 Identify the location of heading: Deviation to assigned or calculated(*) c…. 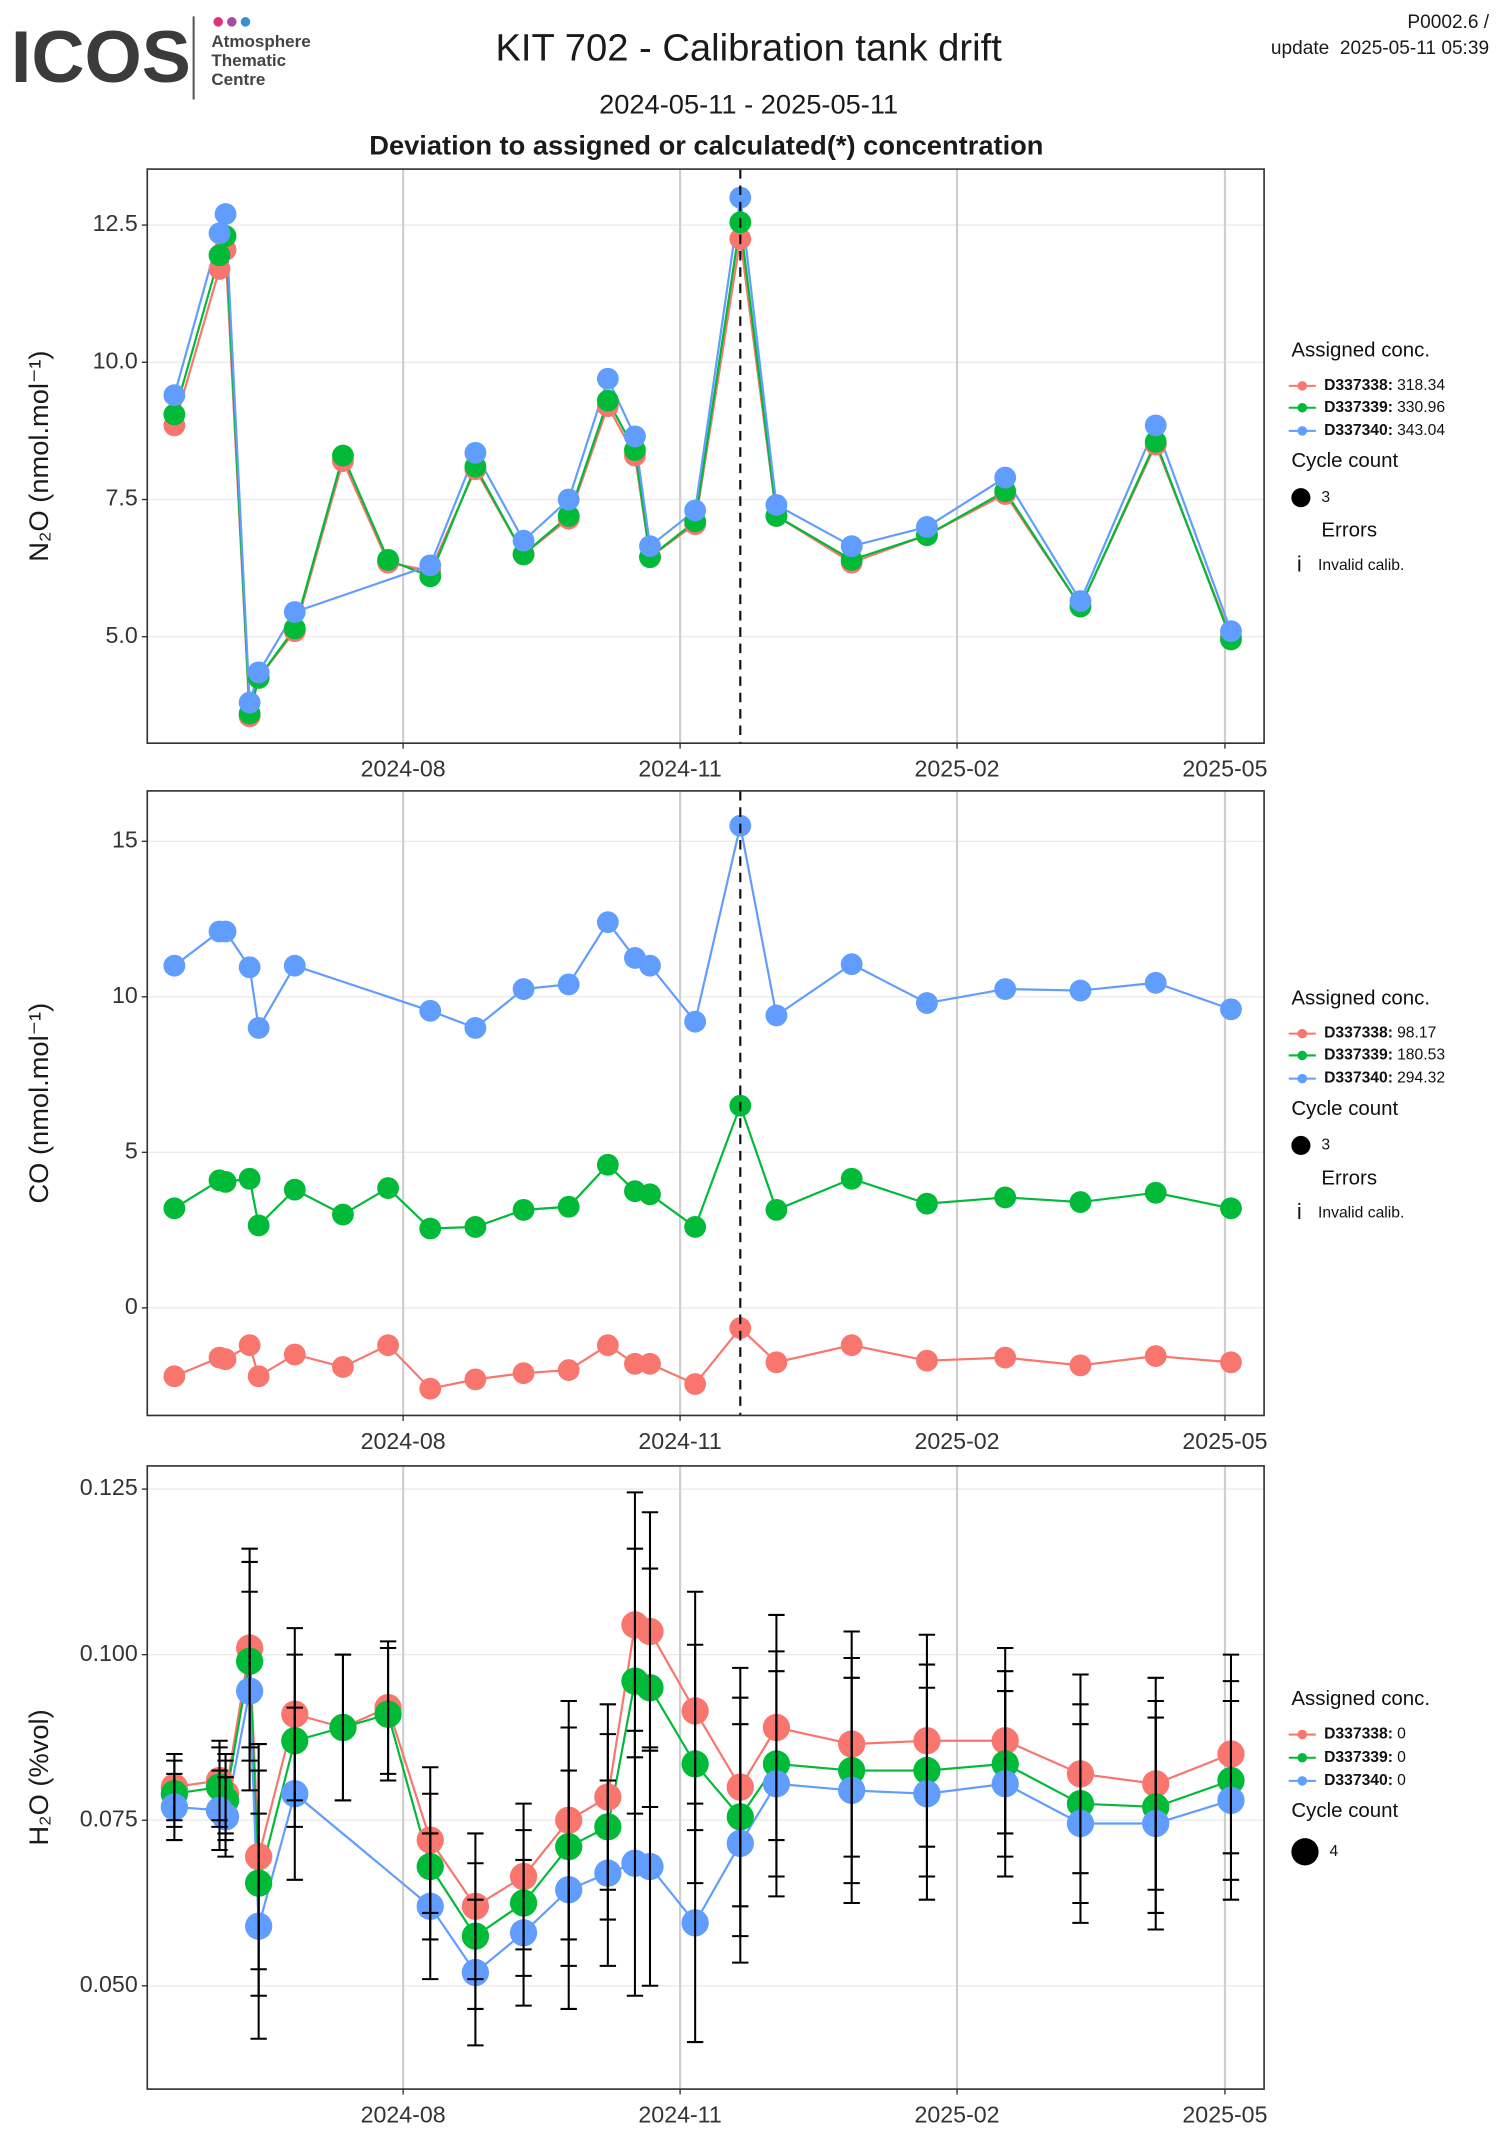
(706, 144).